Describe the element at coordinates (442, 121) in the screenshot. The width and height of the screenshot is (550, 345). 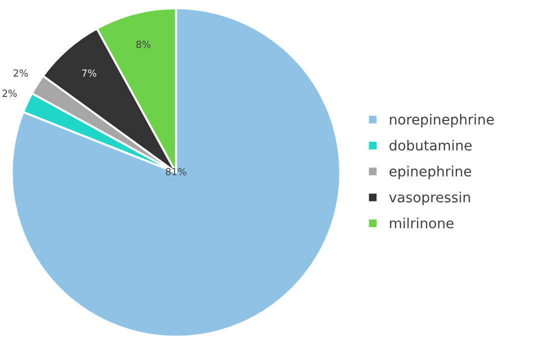
I see `legend-label: norepinephrine` at that location.